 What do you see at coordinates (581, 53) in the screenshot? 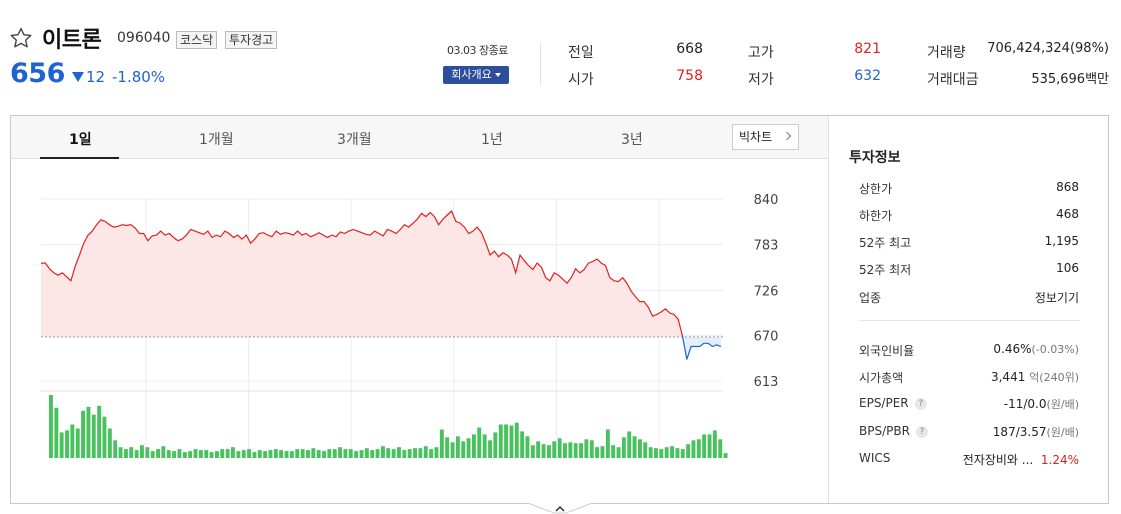
I see `quote-label-prev-close: 전일` at bounding box center [581, 53].